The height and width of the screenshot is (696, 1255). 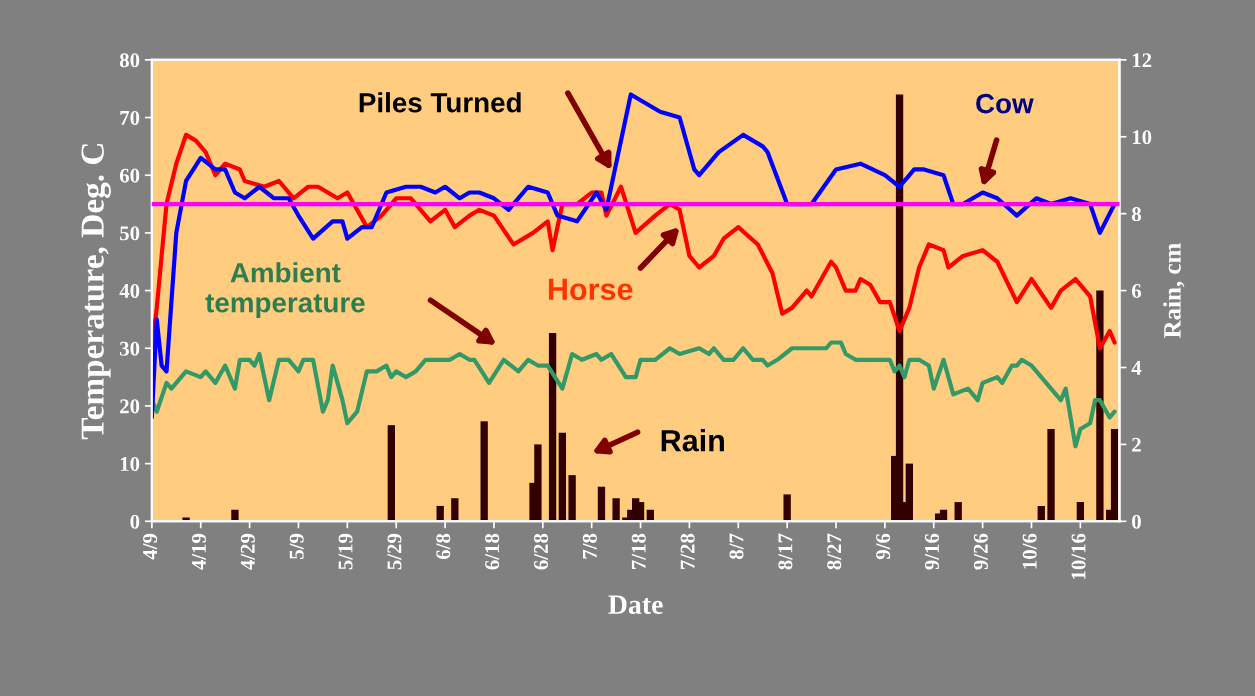 I want to click on x-tick-label: 6/18, so click(x=492, y=551).